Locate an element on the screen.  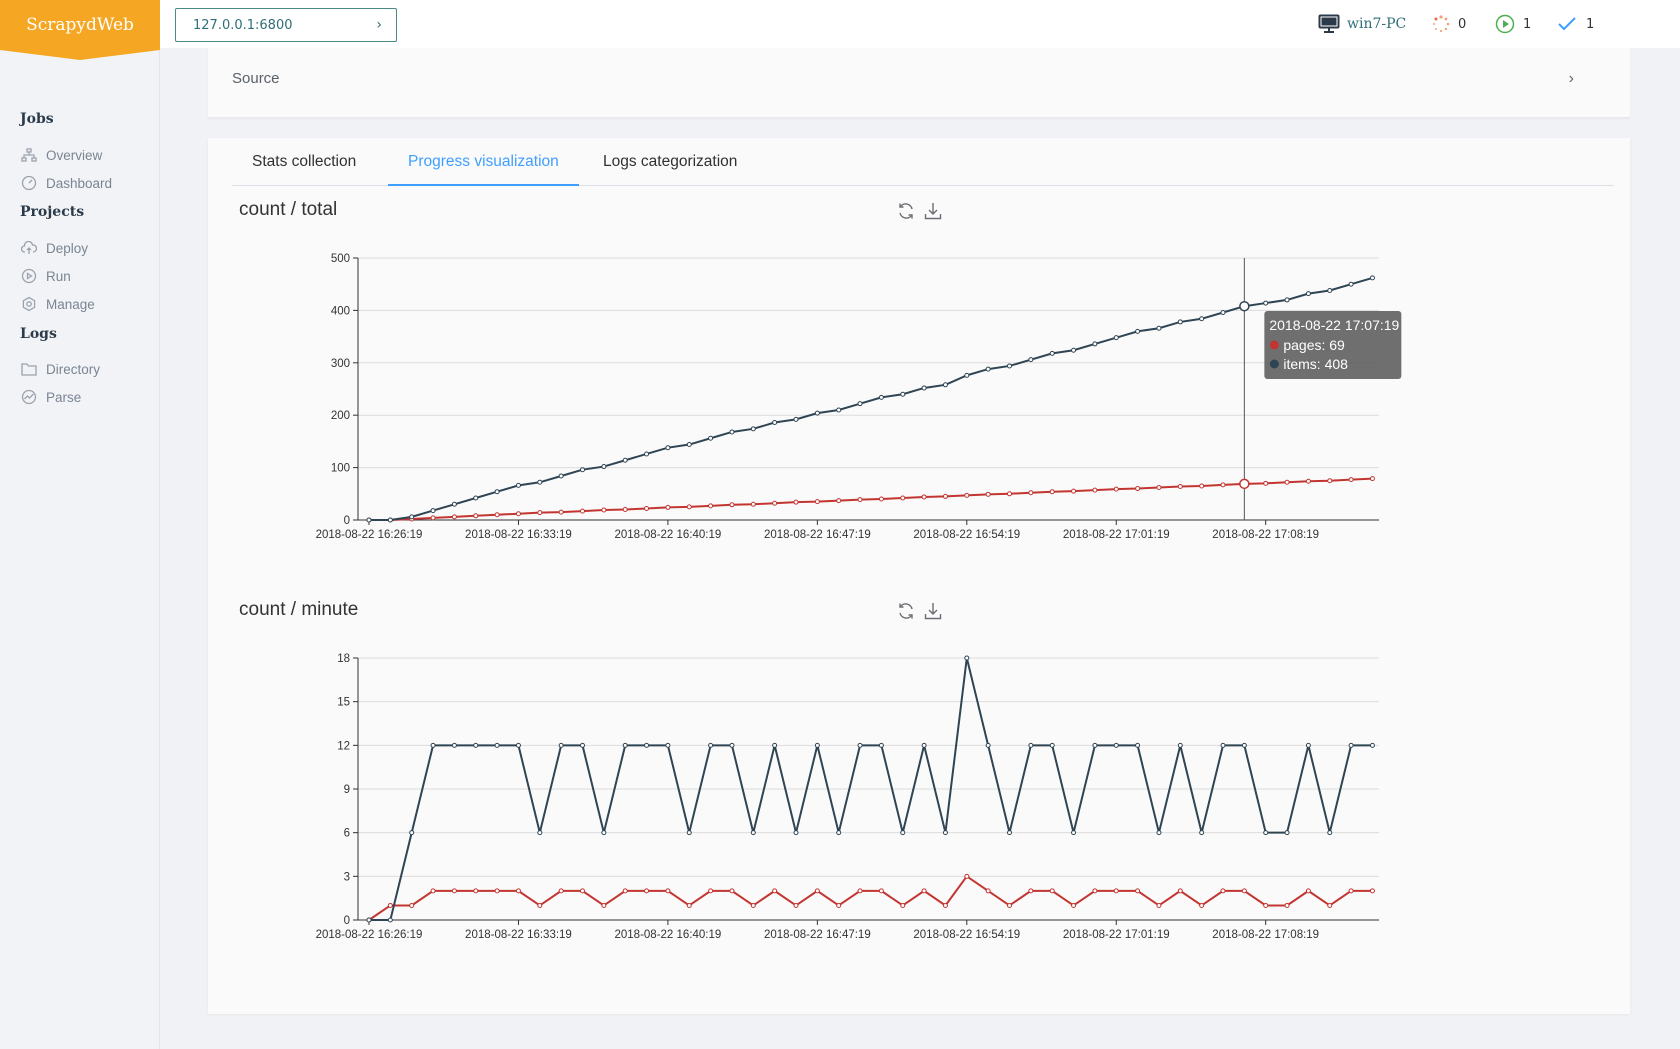
sidebar-item-directory: Directory is located at coordinates (85, 369).